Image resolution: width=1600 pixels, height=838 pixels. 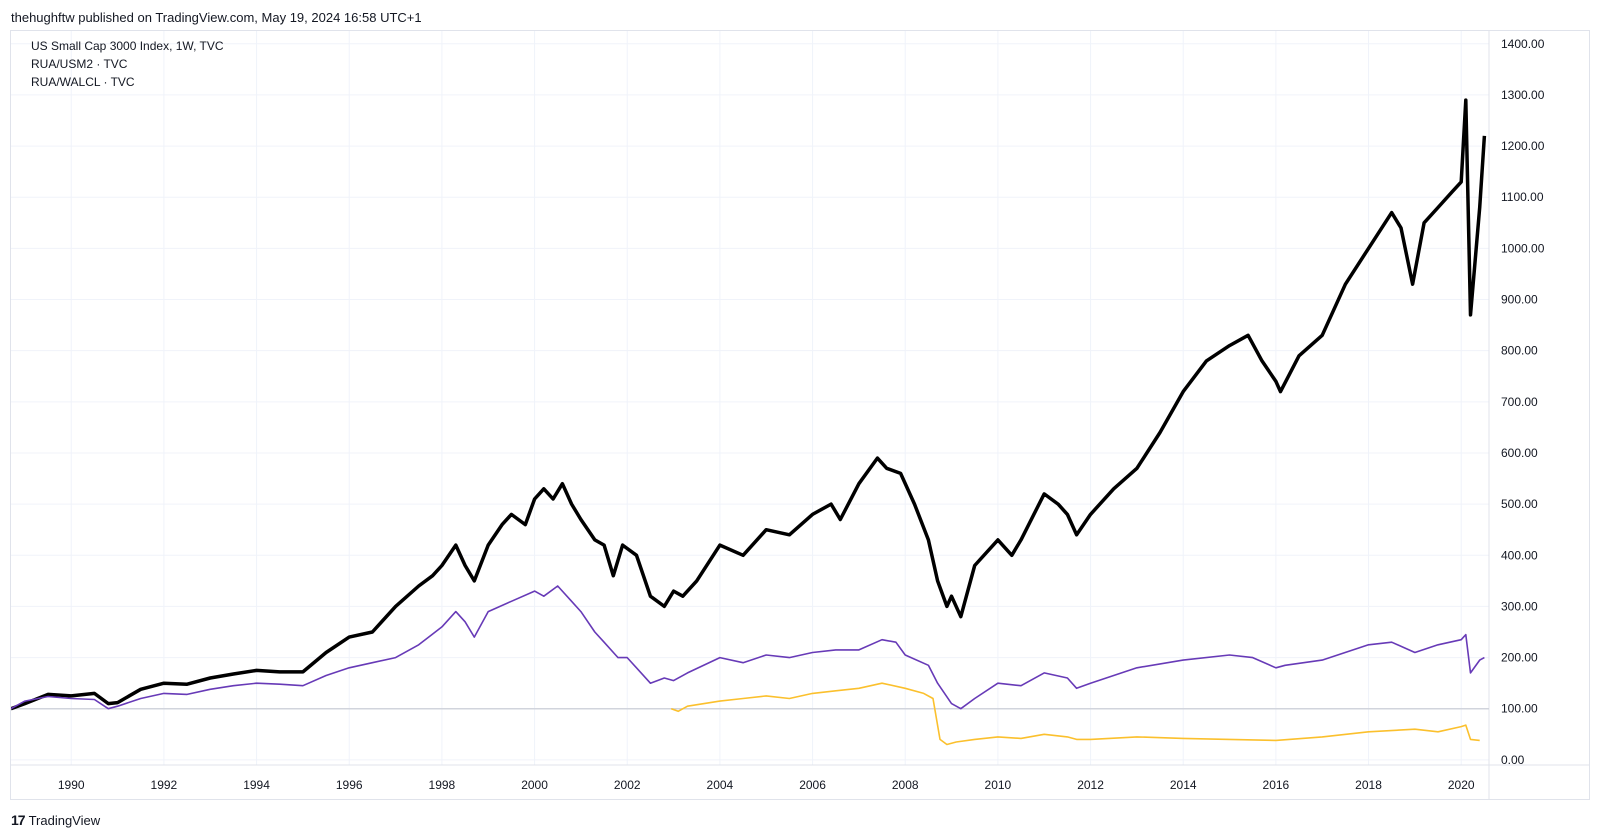 I want to click on tradingview-footer: 17 TradingView, so click(x=55, y=820).